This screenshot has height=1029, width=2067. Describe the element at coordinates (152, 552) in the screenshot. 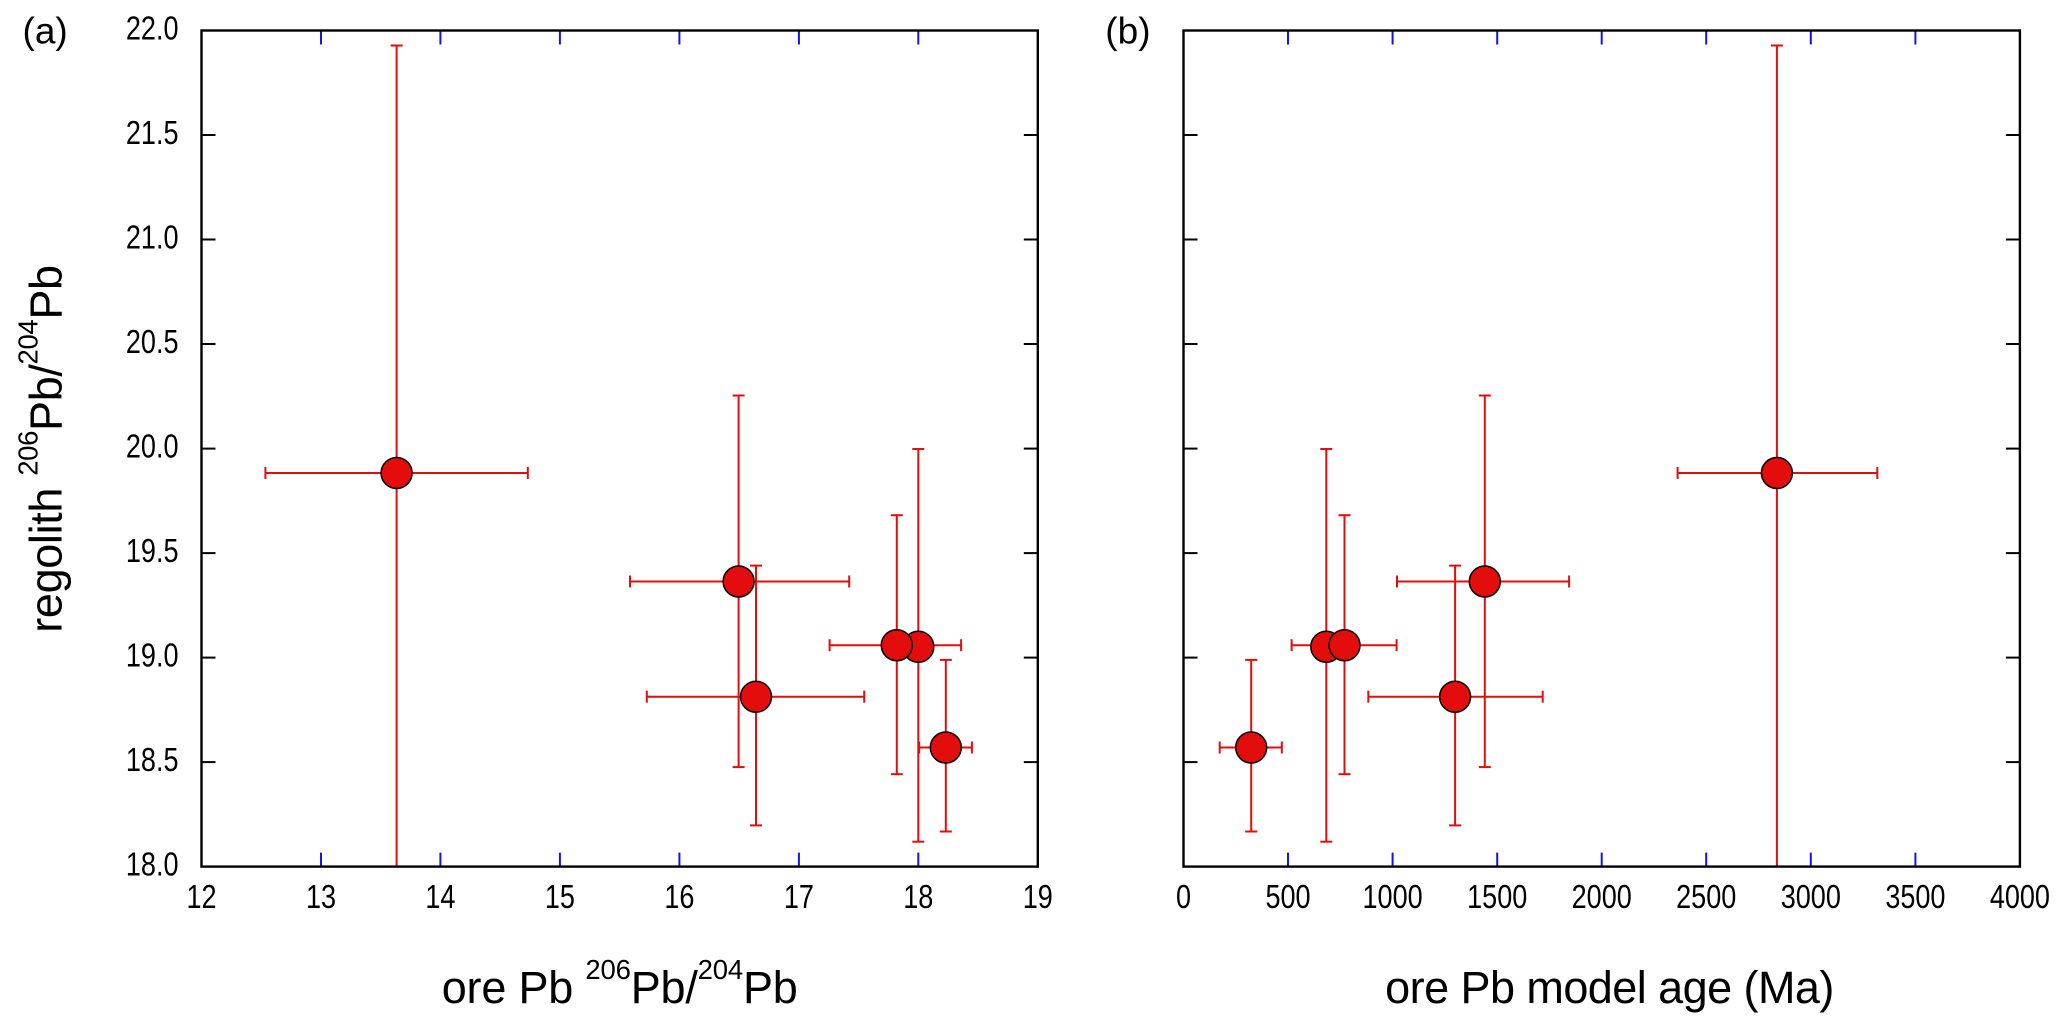

I see `svg-text: 19.5` at that location.